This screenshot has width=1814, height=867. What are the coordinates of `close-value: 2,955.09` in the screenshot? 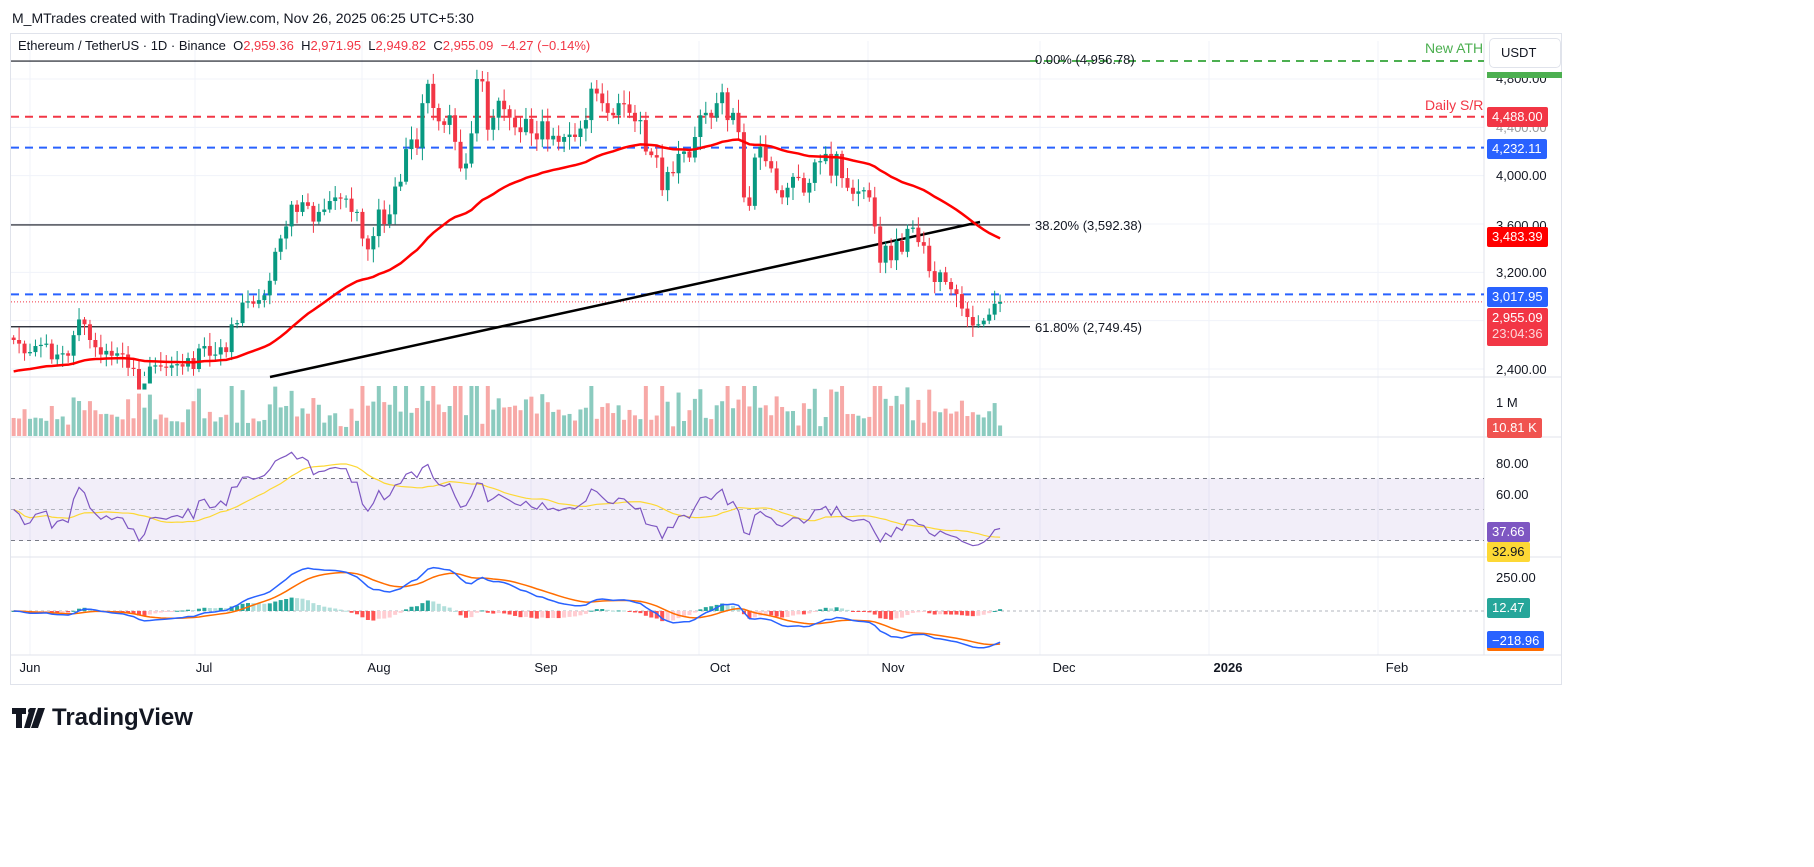 It's located at (468, 45).